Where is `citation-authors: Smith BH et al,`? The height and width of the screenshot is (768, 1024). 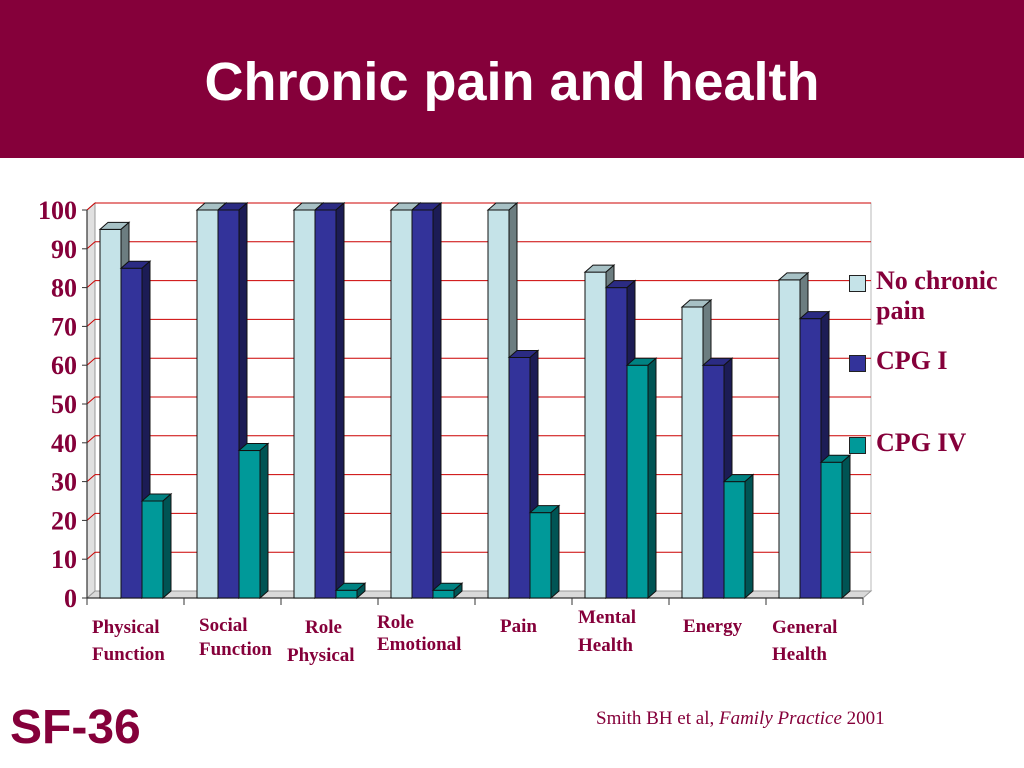
citation-authors: Smith BH et al, is located at coordinates (655, 718).